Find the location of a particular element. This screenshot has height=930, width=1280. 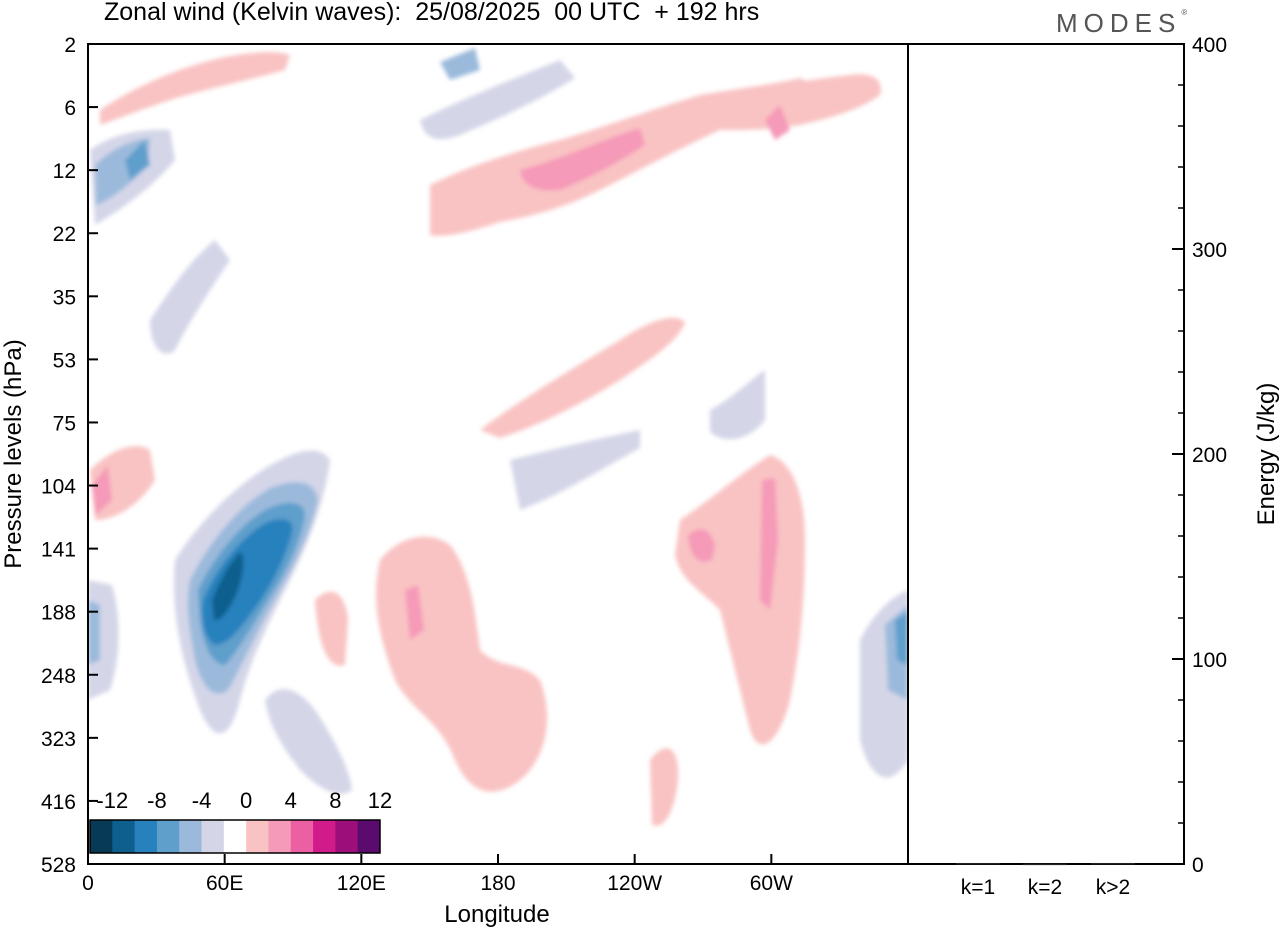

y-tick-label: 188 is located at coordinates (58, 613).